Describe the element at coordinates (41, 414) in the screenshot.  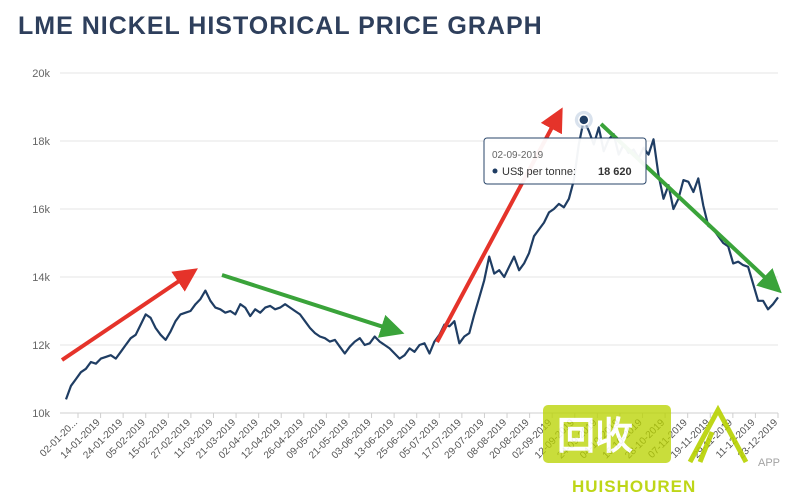
I see `y-tick-label: 10k` at that location.